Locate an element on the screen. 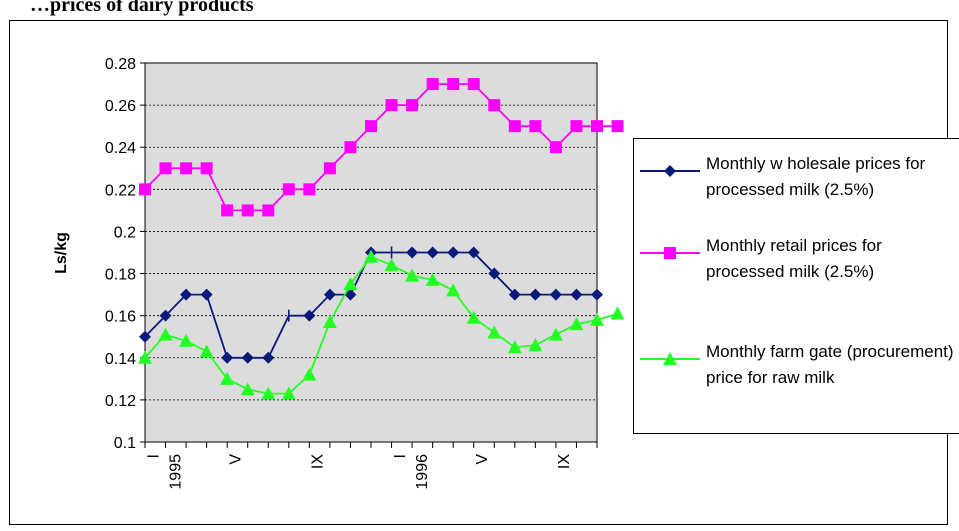 The image size is (959, 531). page-title: …prices of dairy products is located at coordinates (142, 8).